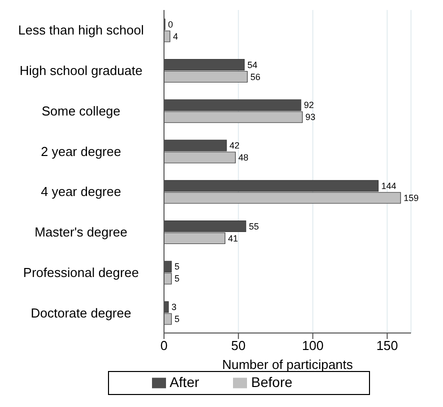 The height and width of the screenshot is (407, 443). Describe the element at coordinates (387, 346) in the screenshot. I see `x-tick-label: 150` at that location.